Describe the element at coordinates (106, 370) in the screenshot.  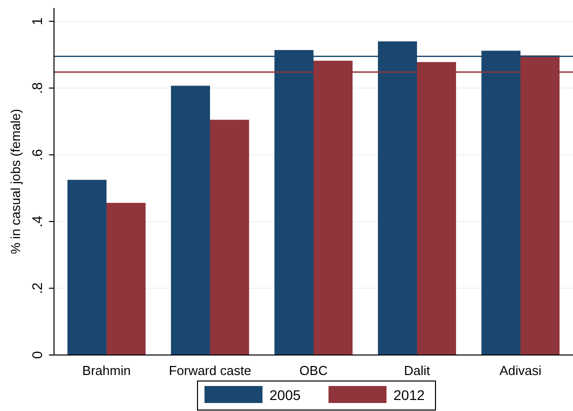
I see `x-tick-label: Brahmin` at that location.